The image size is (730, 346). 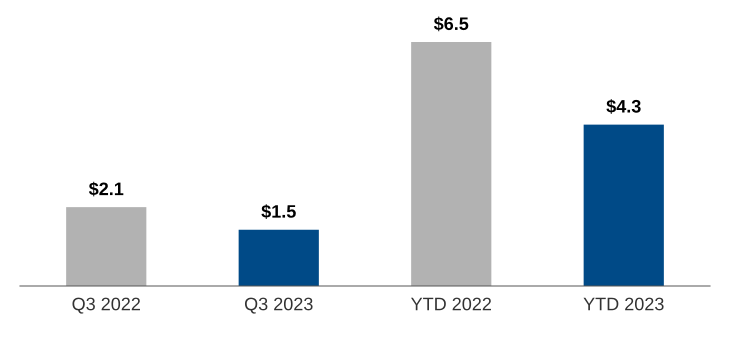 I want to click on x-tick-label: Q3 2022, so click(x=106, y=306).